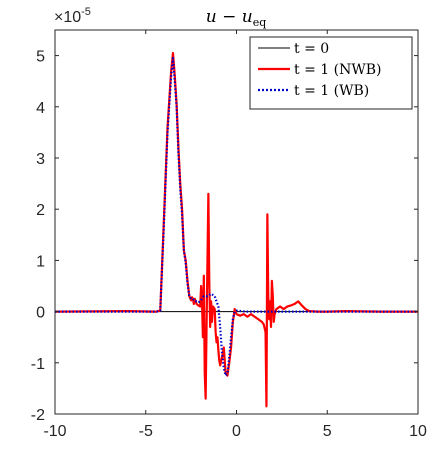 The width and height of the screenshot is (448, 456). I want to click on y-tick-label: 0, so click(40, 313).